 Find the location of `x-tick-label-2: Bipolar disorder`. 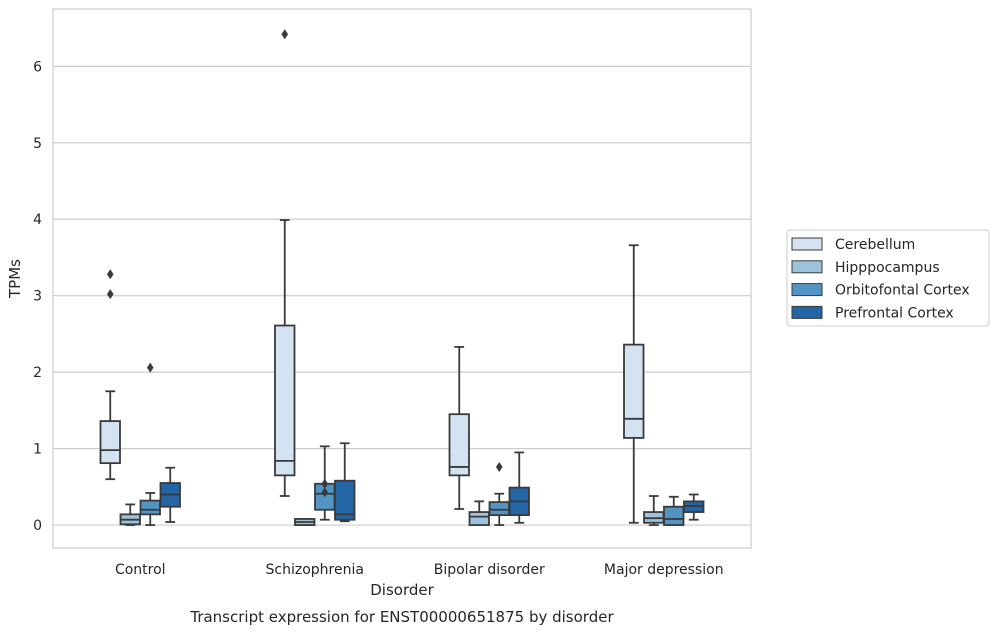

x-tick-label-2: Bipolar disorder is located at coordinates (489, 570).